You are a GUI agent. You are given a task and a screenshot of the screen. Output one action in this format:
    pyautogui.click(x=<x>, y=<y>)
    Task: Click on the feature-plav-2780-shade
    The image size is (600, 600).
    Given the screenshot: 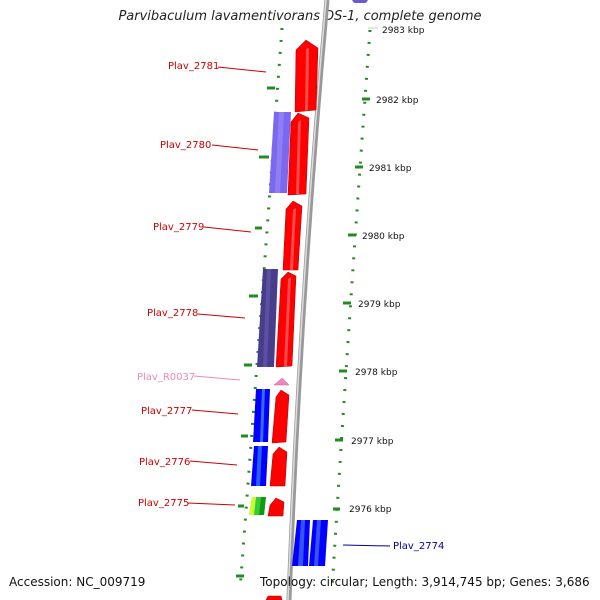 What is the action you would take?
    pyautogui.click(x=279, y=152)
    